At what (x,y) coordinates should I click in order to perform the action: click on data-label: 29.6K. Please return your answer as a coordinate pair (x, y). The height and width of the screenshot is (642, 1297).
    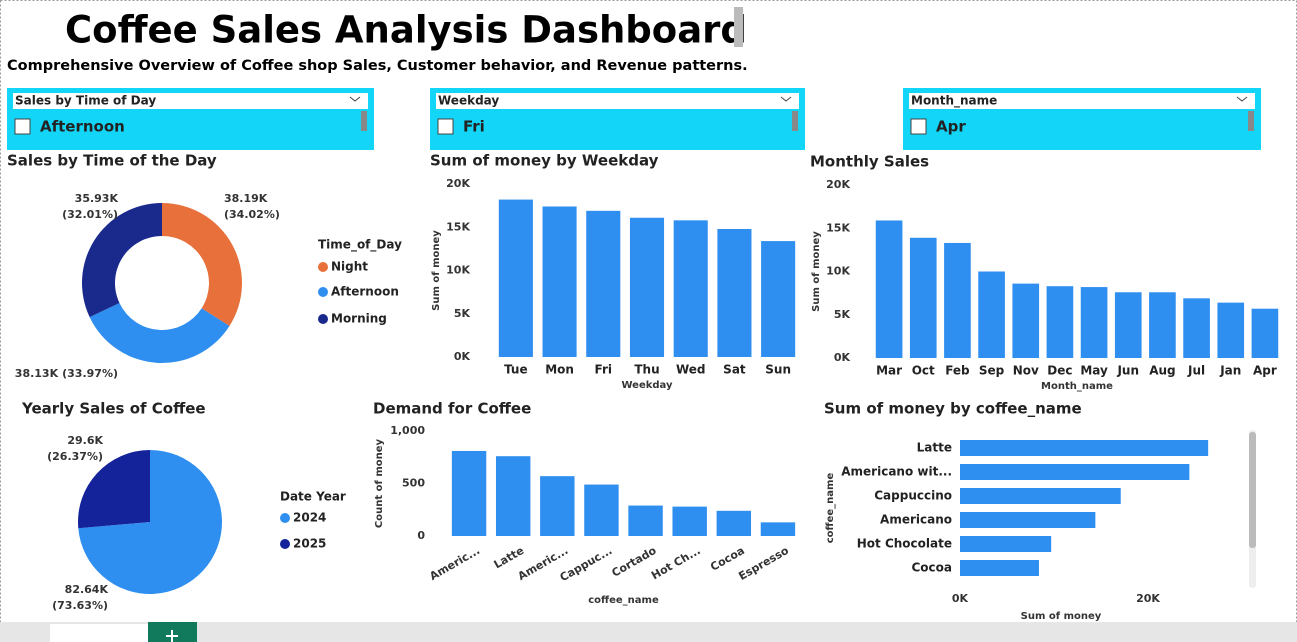
    Looking at the image, I should click on (85, 440).